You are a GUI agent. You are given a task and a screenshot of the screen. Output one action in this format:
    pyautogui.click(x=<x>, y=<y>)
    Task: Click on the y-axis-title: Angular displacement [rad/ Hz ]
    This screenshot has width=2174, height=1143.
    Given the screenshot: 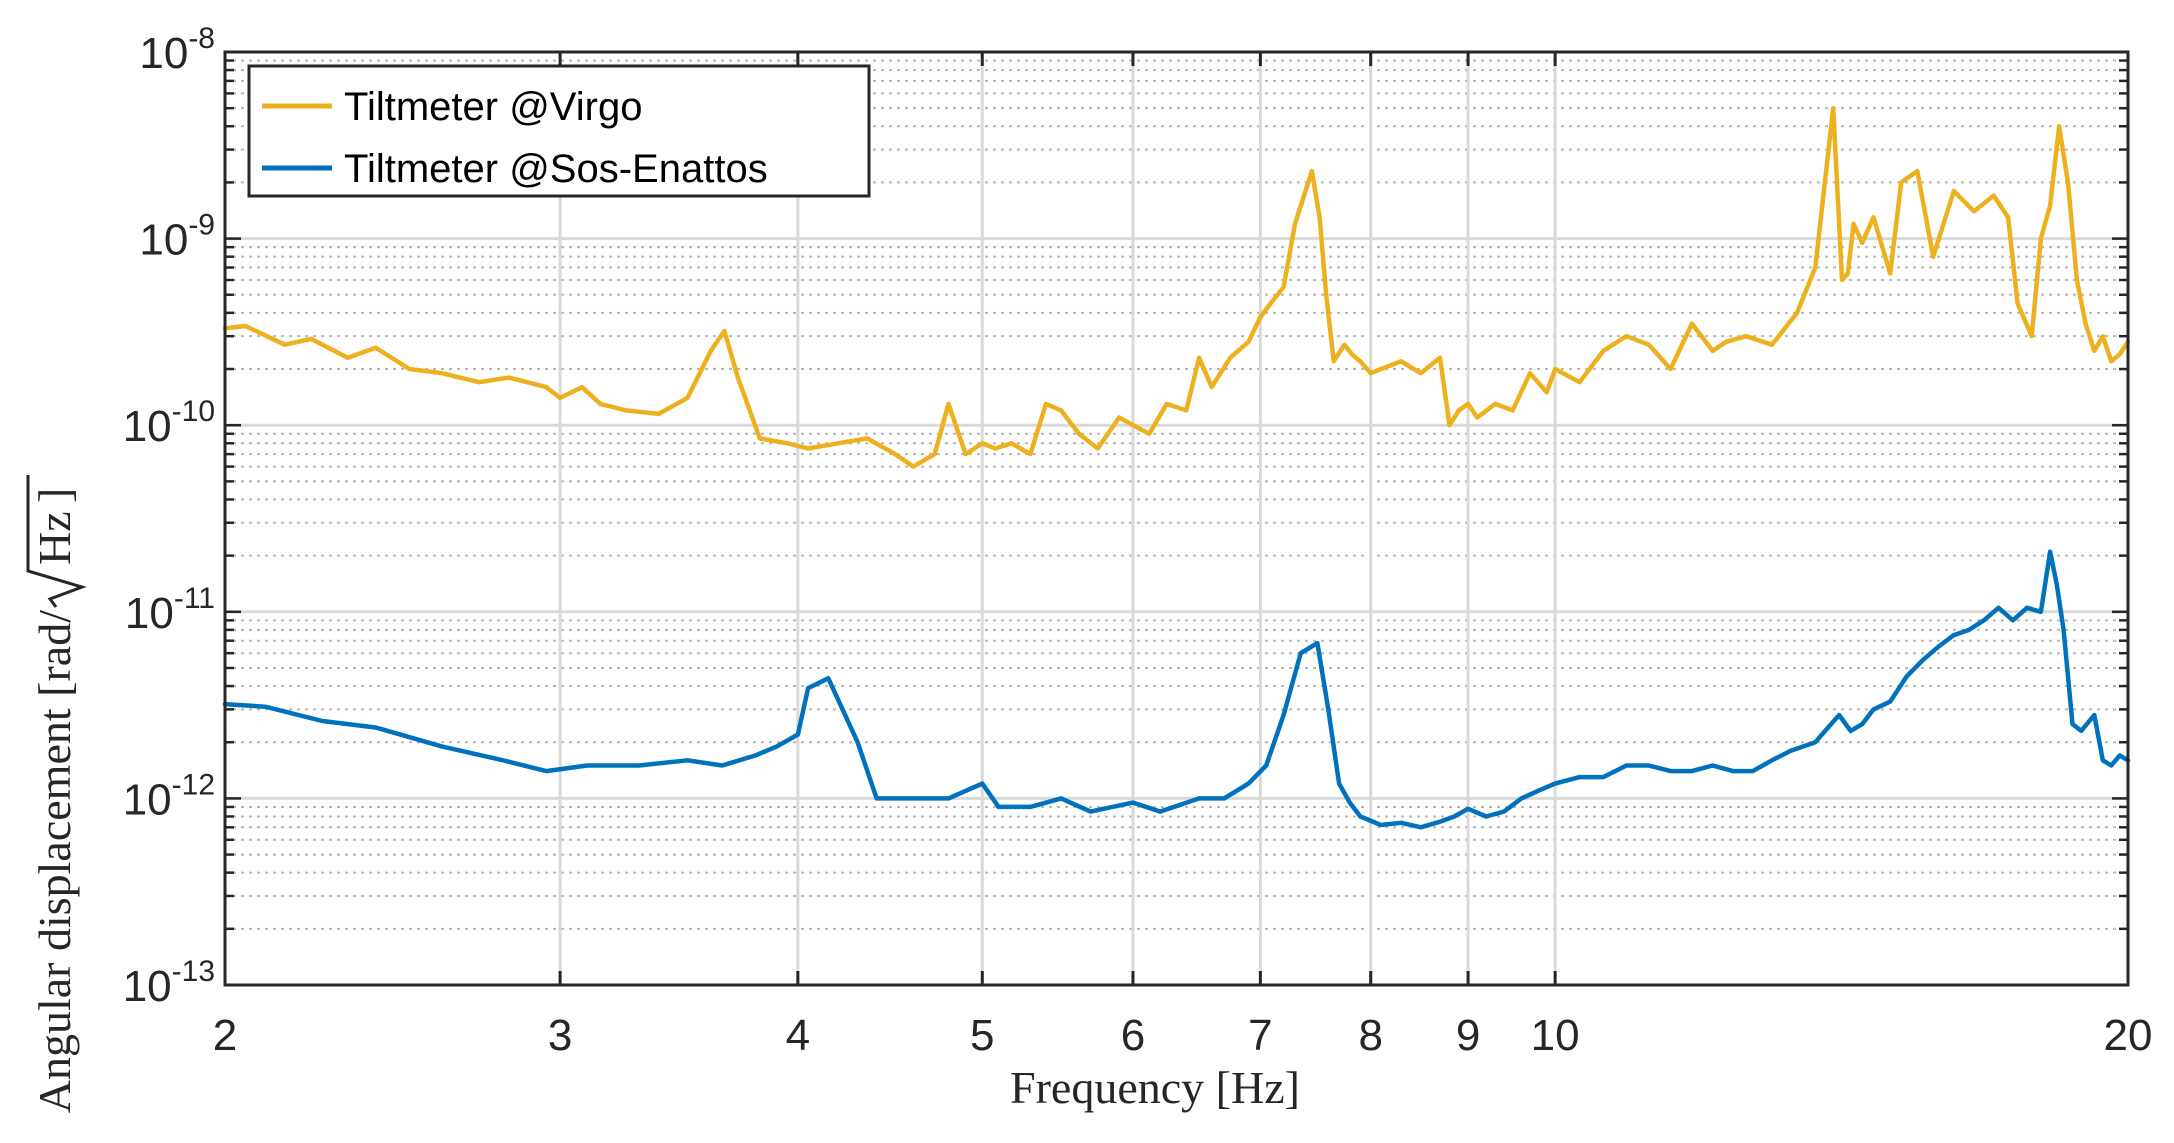 What is the action you would take?
    pyautogui.click(x=56, y=794)
    